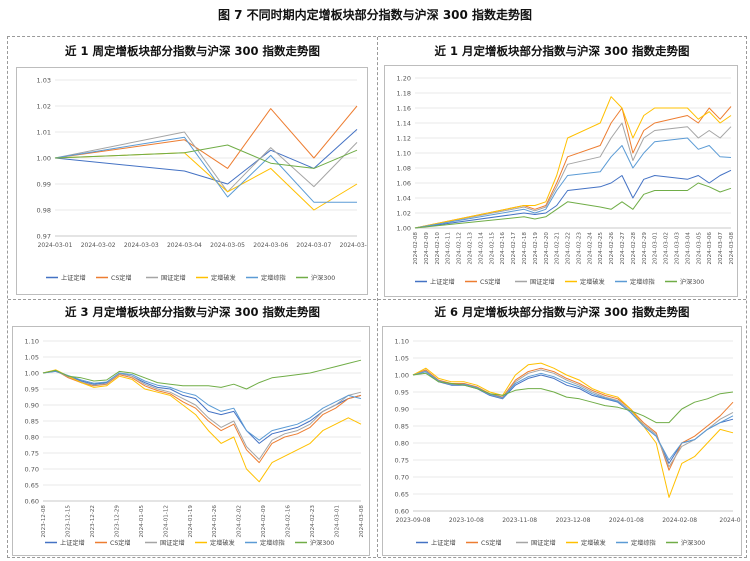 Image resolution: width=750 pixels, height=561 pixels. Describe the element at coordinates (192, 51) in the screenshot. I see `panel-title: 近 1 周定增板块部分指数与沪深 300 指数走势图` at that location.